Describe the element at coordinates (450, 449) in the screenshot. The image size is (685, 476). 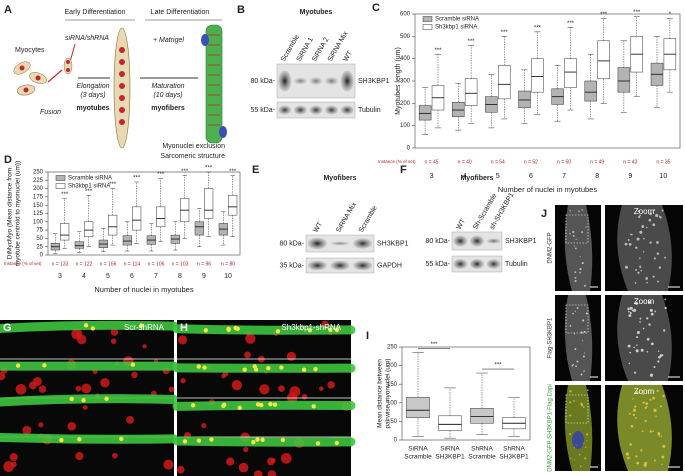
I see `x-tick-label: SiRNA` at that location.